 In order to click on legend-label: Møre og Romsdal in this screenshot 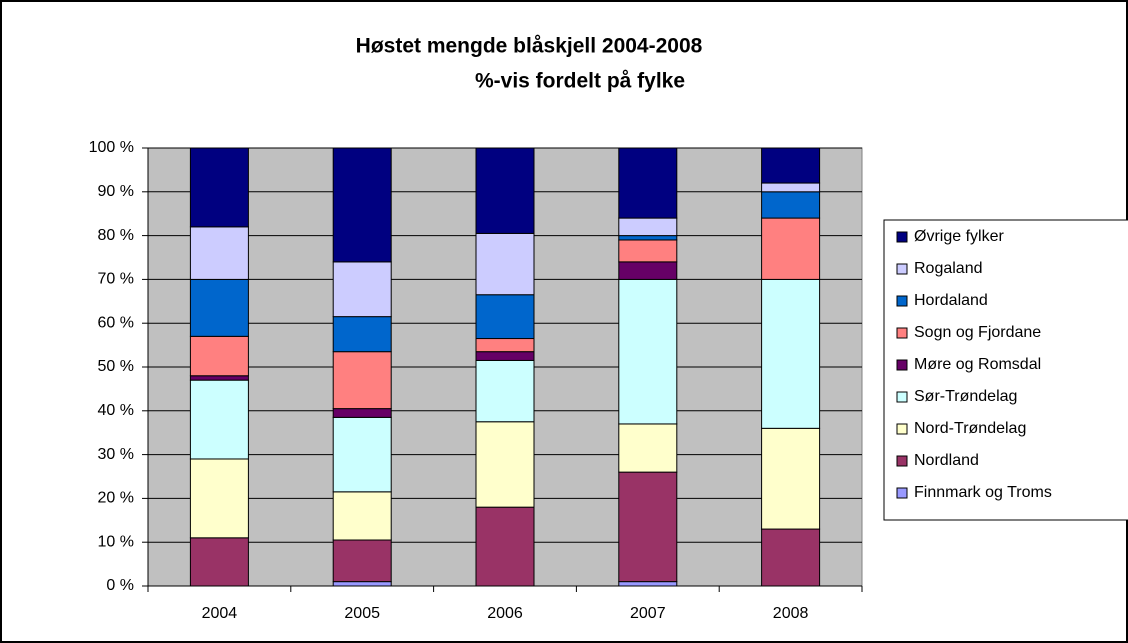, I will do `click(977, 364)`.